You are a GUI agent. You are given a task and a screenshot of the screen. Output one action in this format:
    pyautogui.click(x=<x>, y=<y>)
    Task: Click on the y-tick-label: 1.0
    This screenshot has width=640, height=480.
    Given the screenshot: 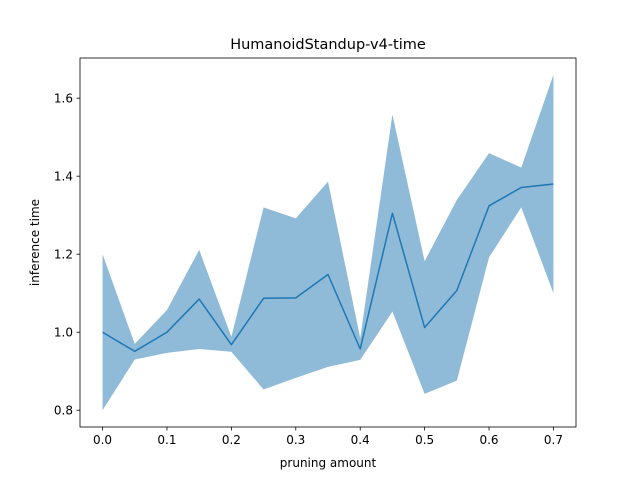 What is the action you would take?
    pyautogui.click(x=63, y=332)
    